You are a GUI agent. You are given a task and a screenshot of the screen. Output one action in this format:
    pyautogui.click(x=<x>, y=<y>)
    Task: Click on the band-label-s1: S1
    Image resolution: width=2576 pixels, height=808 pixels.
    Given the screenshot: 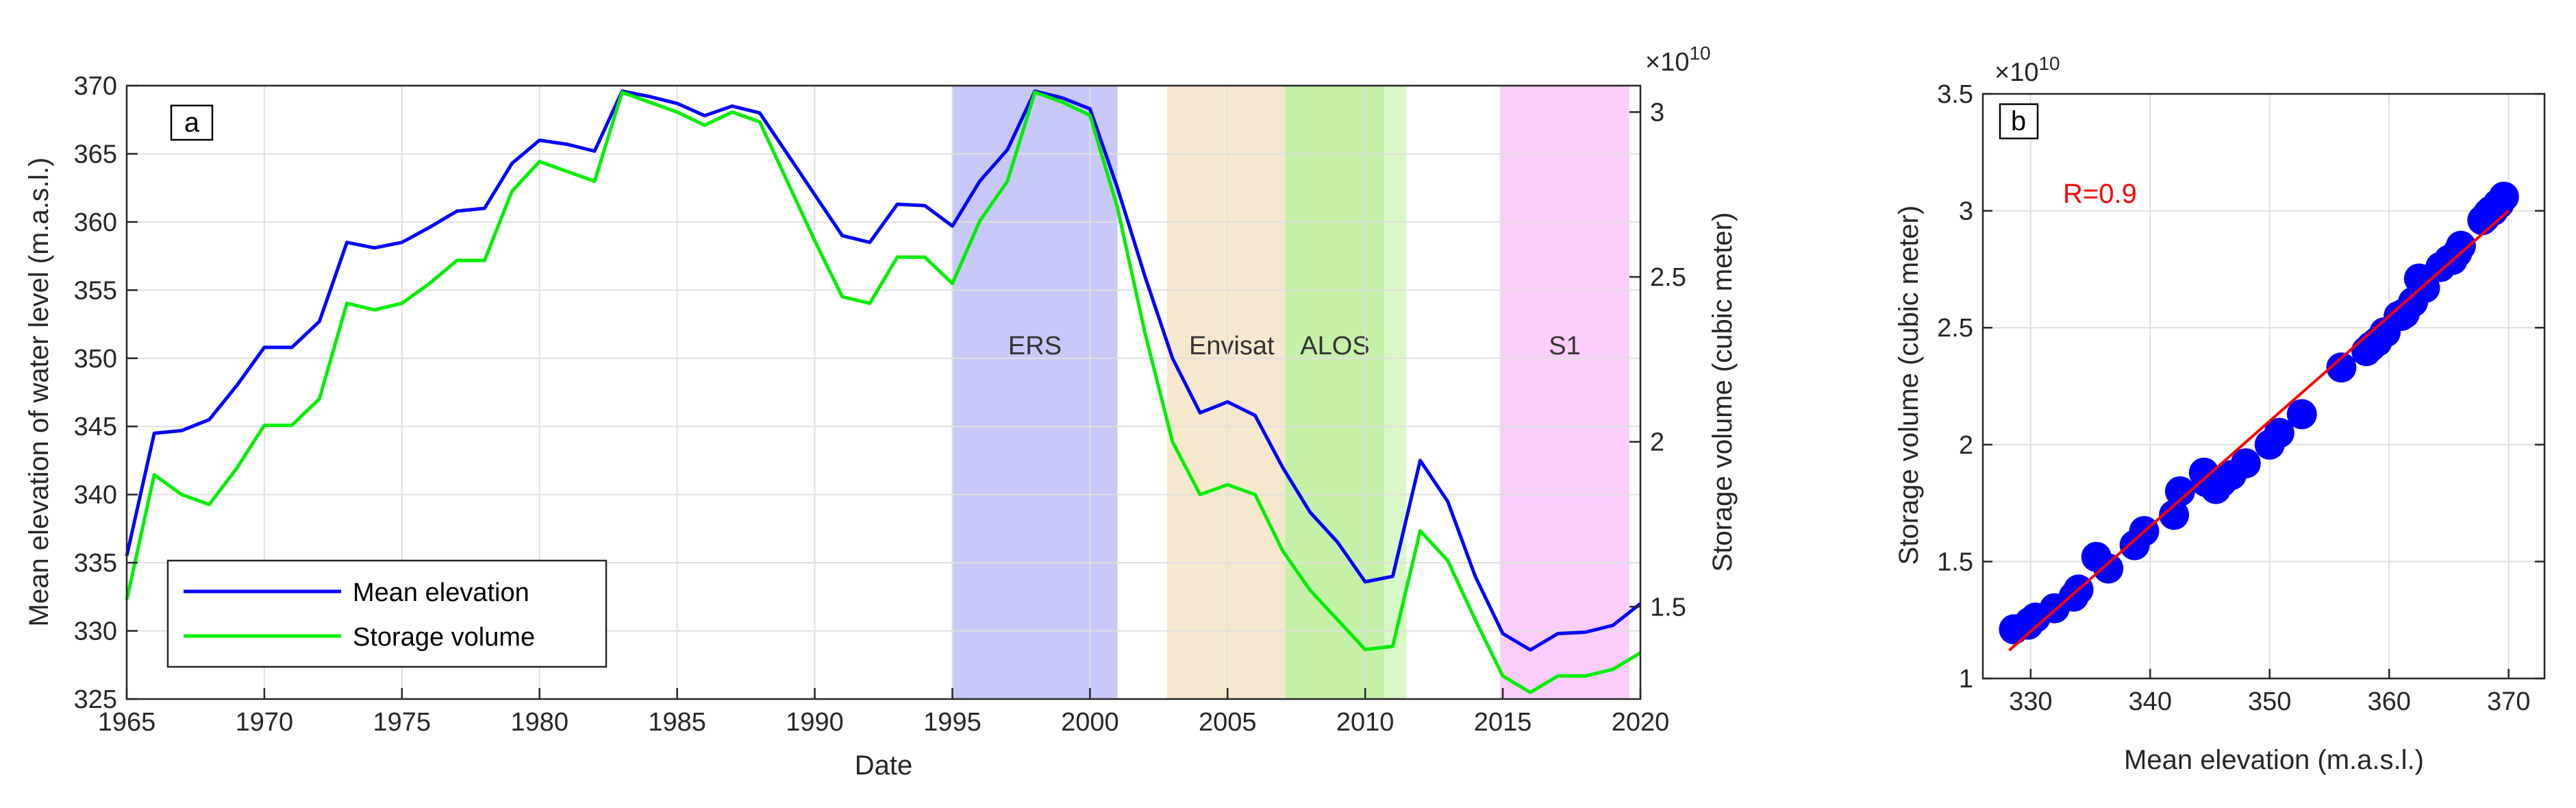 What is the action you would take?
    pyautogui.click(x=1564, y=346)
    